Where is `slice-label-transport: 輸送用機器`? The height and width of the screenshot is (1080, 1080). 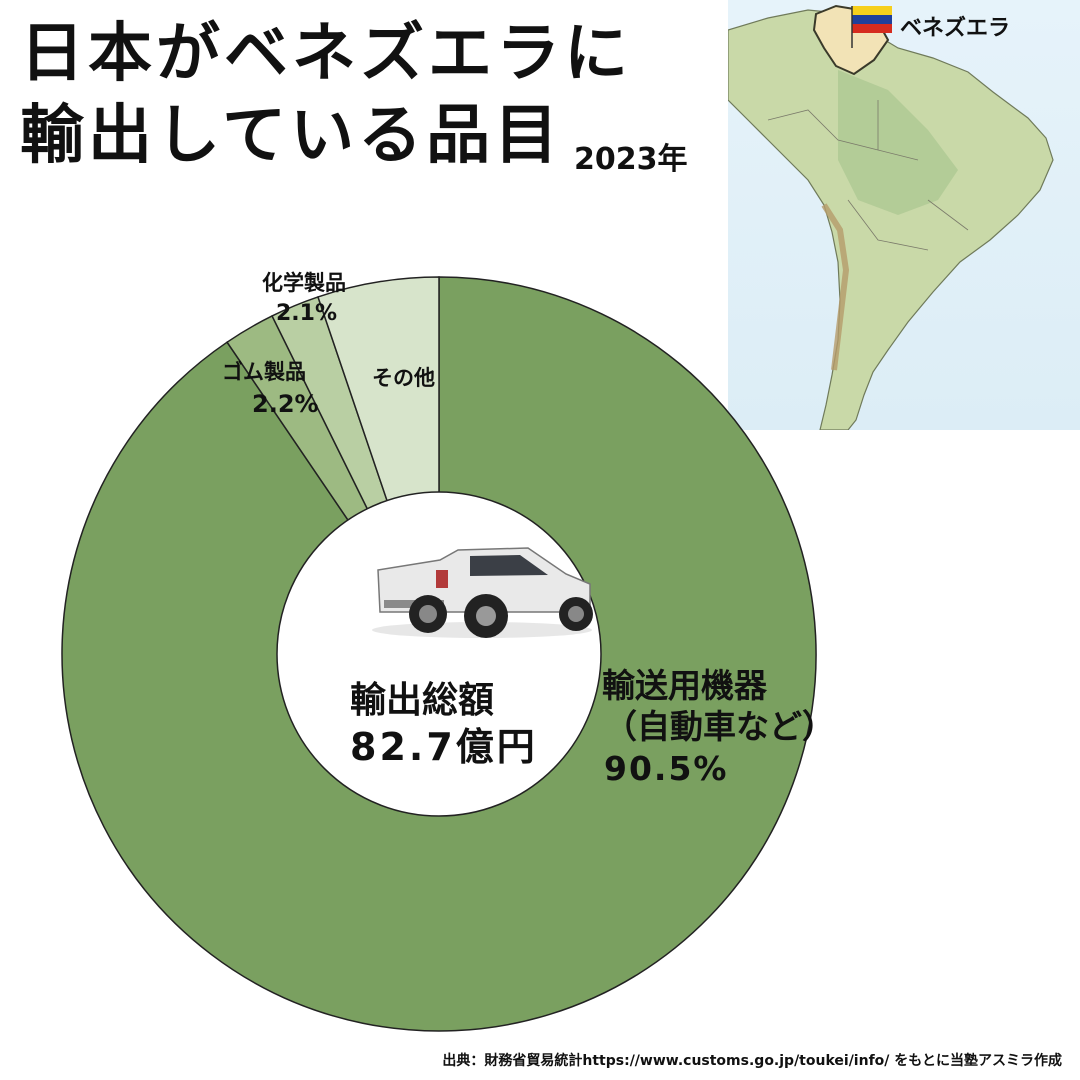
slice-label-transport: 輸送用機器 is located at coordinates (685, 685).